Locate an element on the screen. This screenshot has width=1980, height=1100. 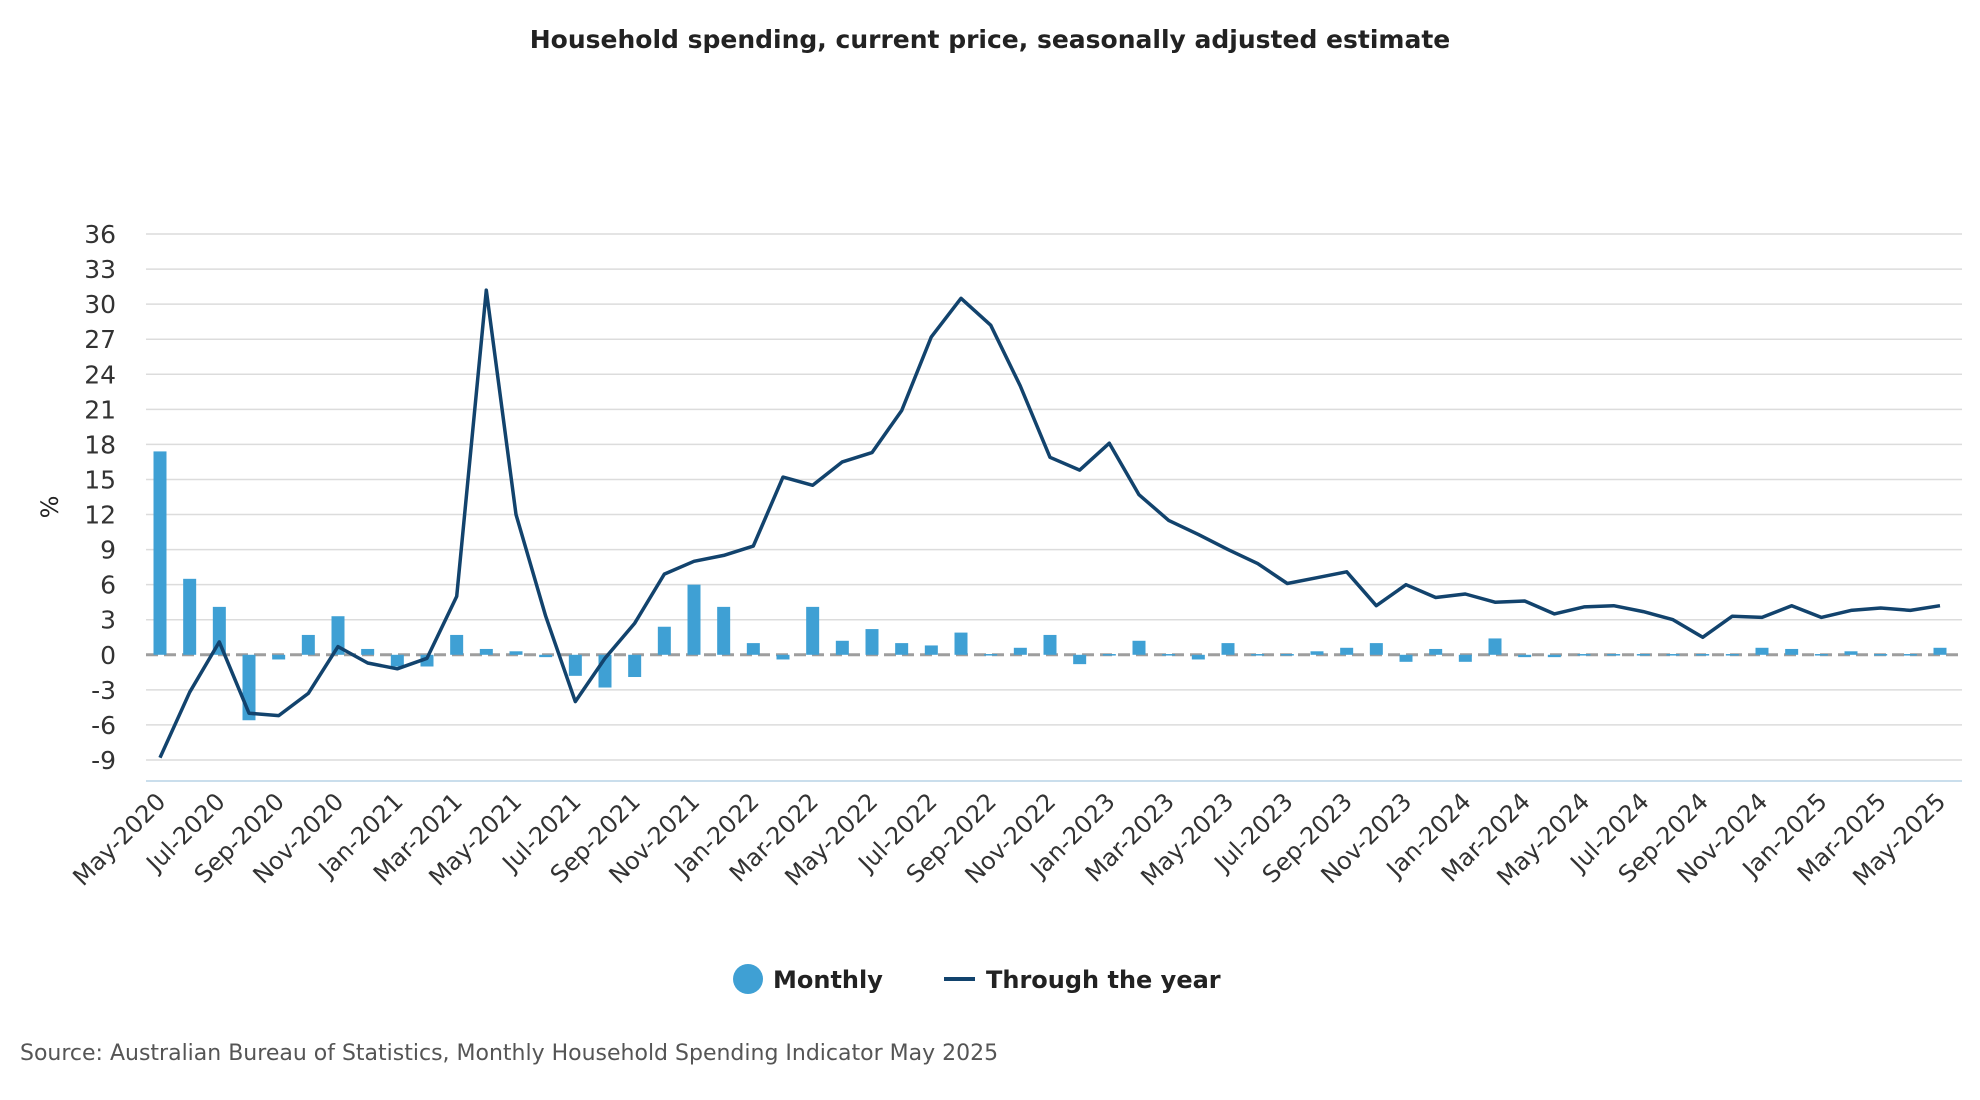
legend-through-year-label: Through the year is located at coordinates (1103, 980).